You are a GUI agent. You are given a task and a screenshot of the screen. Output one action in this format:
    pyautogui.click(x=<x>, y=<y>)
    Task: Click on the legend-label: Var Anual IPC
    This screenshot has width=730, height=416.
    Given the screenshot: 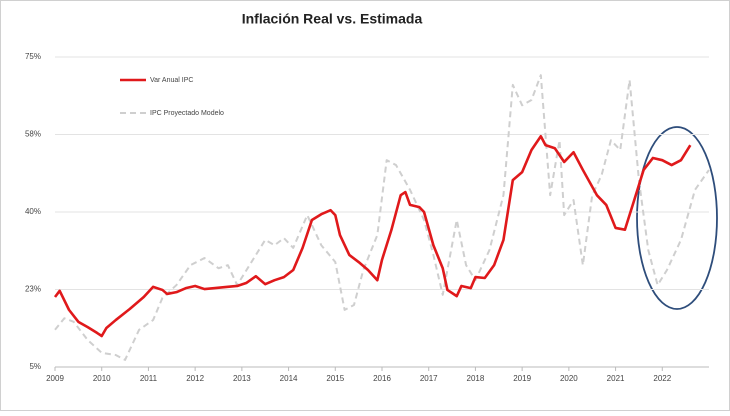 What is the action you would take?
    pyautogui.click(x=171, y=80)
    